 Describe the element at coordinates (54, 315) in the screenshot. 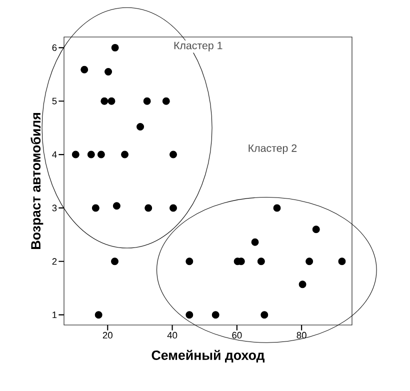

I see `y-tick-label: 1` at that location.